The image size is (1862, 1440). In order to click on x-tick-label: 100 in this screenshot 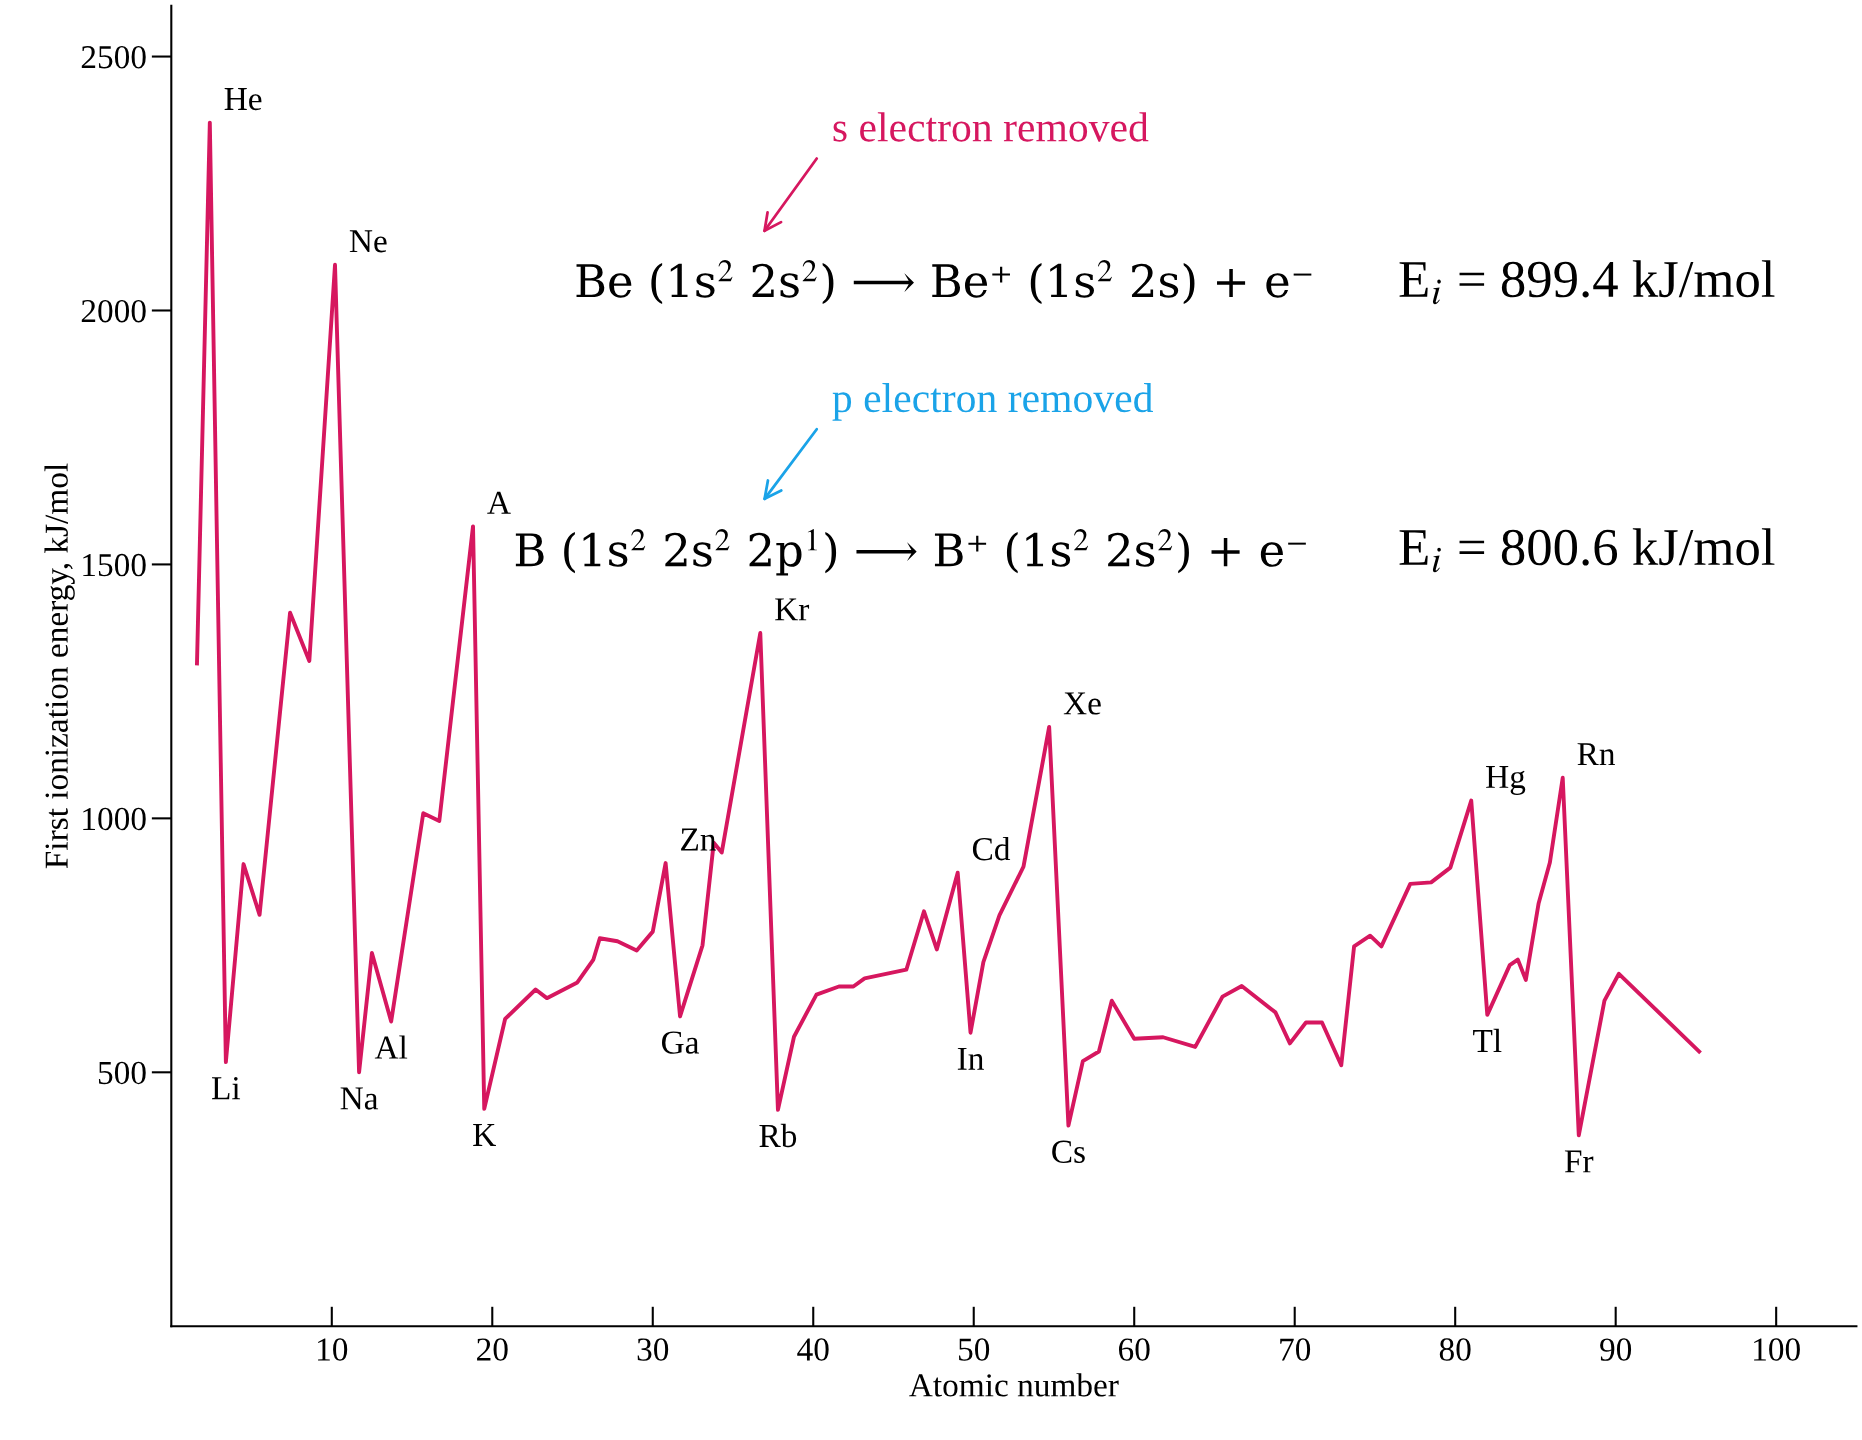, I will do `click(1777, 1349)`.